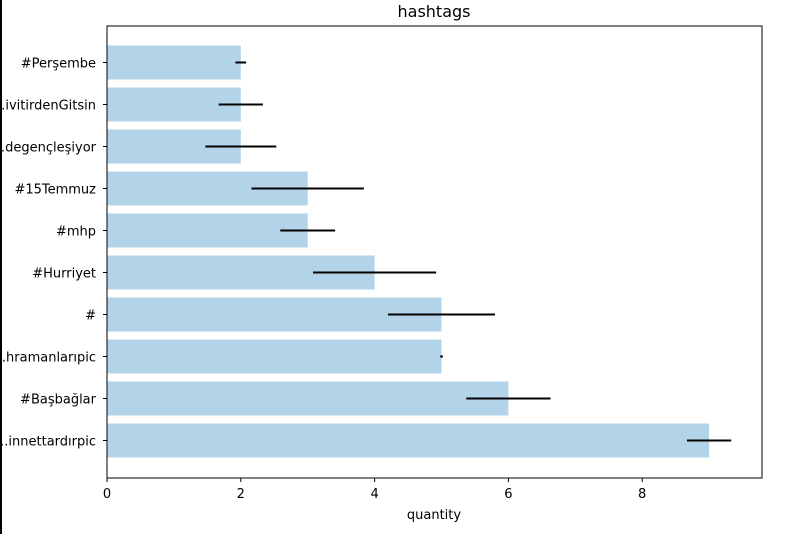 This screenshot has height=534, width=796. What do you see at coordinates (55, 190) in the screenshot?
I see `y-tick-label: #15Temmuz` at bounding box center [55, 190].